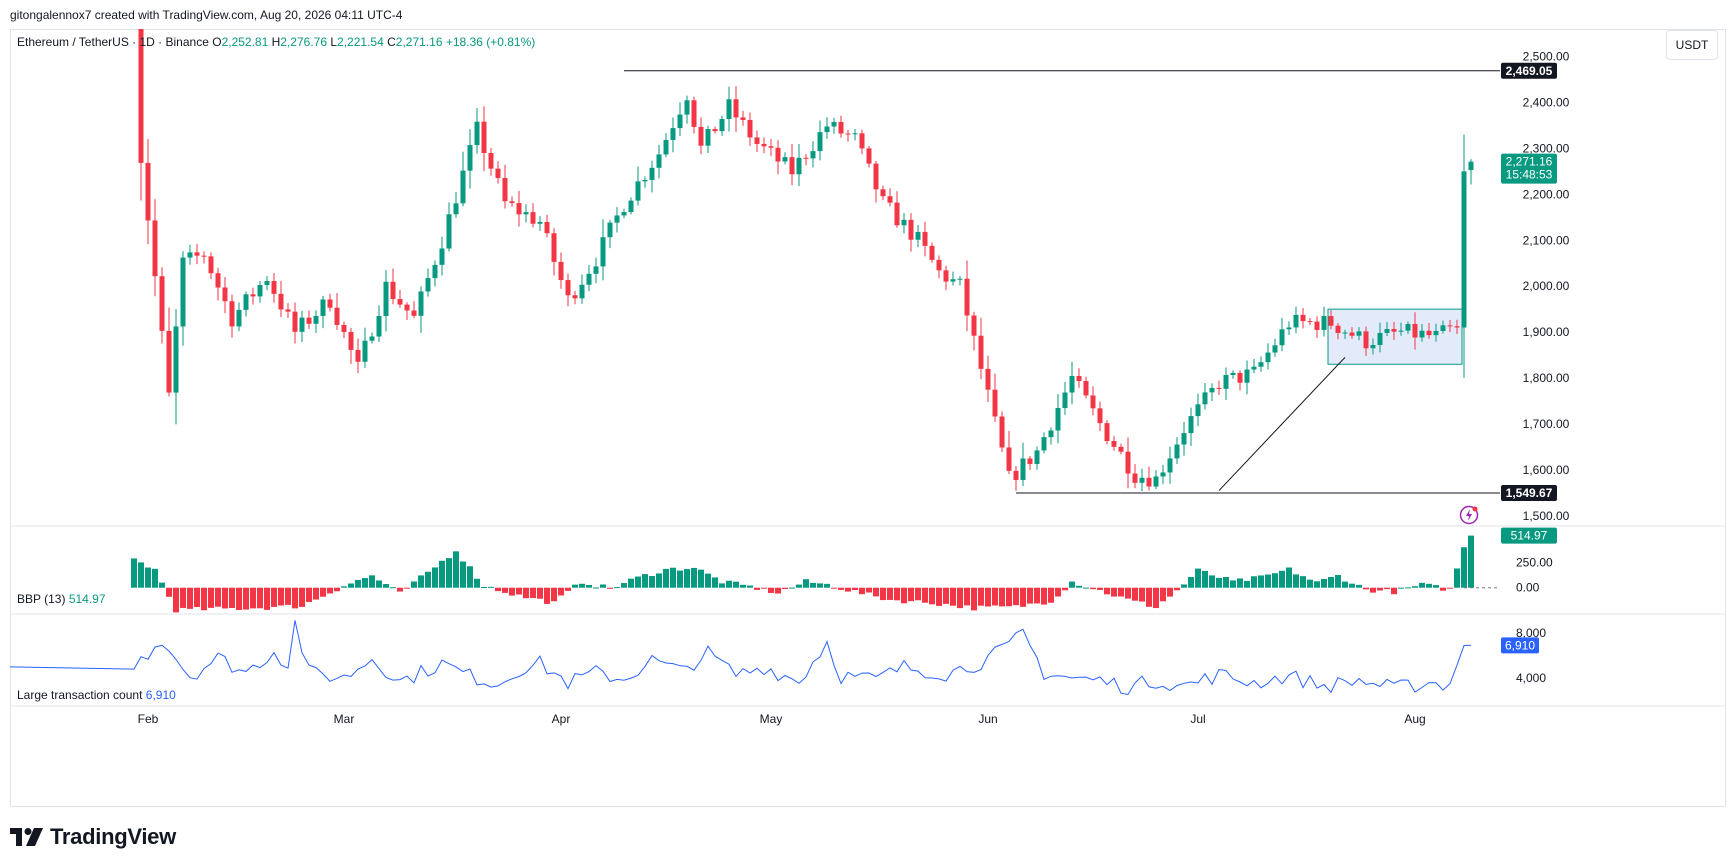 The width and height of the screenshot is (1736, 866). What do you see at coordinates (1469, 515) in the screenshot?
I see `flash-icon` at bounding box center [1469, 515].